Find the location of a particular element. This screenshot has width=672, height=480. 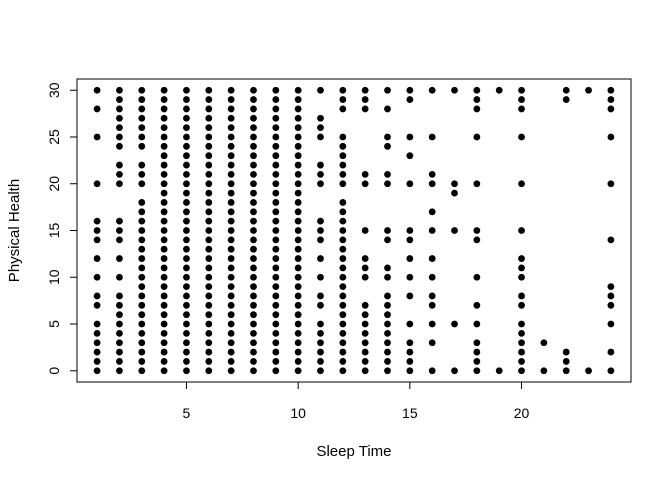

y-tick-label: 30 is located at coordinates (54, 90).